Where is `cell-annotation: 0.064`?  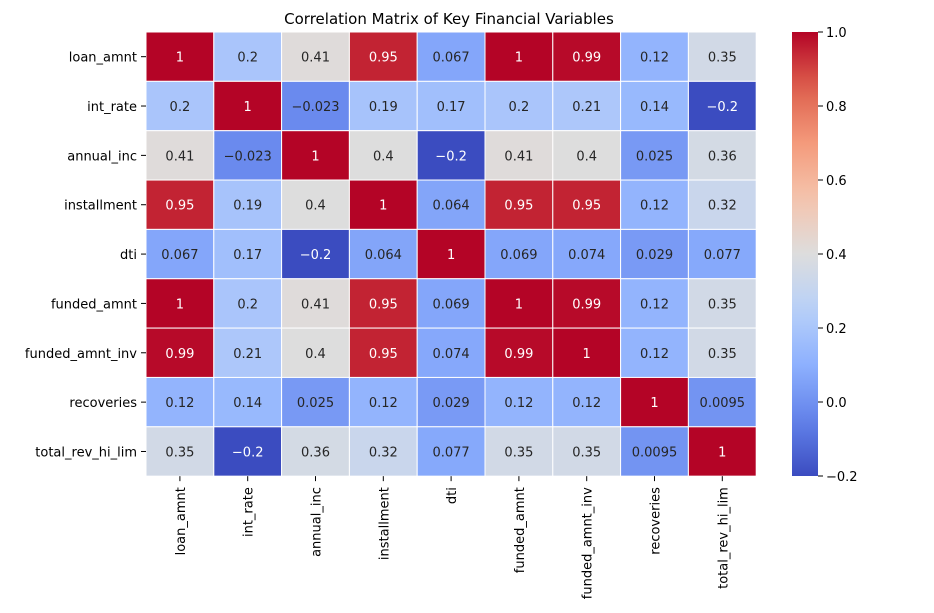
cell-annotation: 0.064 is located at coordinates (450, 206).